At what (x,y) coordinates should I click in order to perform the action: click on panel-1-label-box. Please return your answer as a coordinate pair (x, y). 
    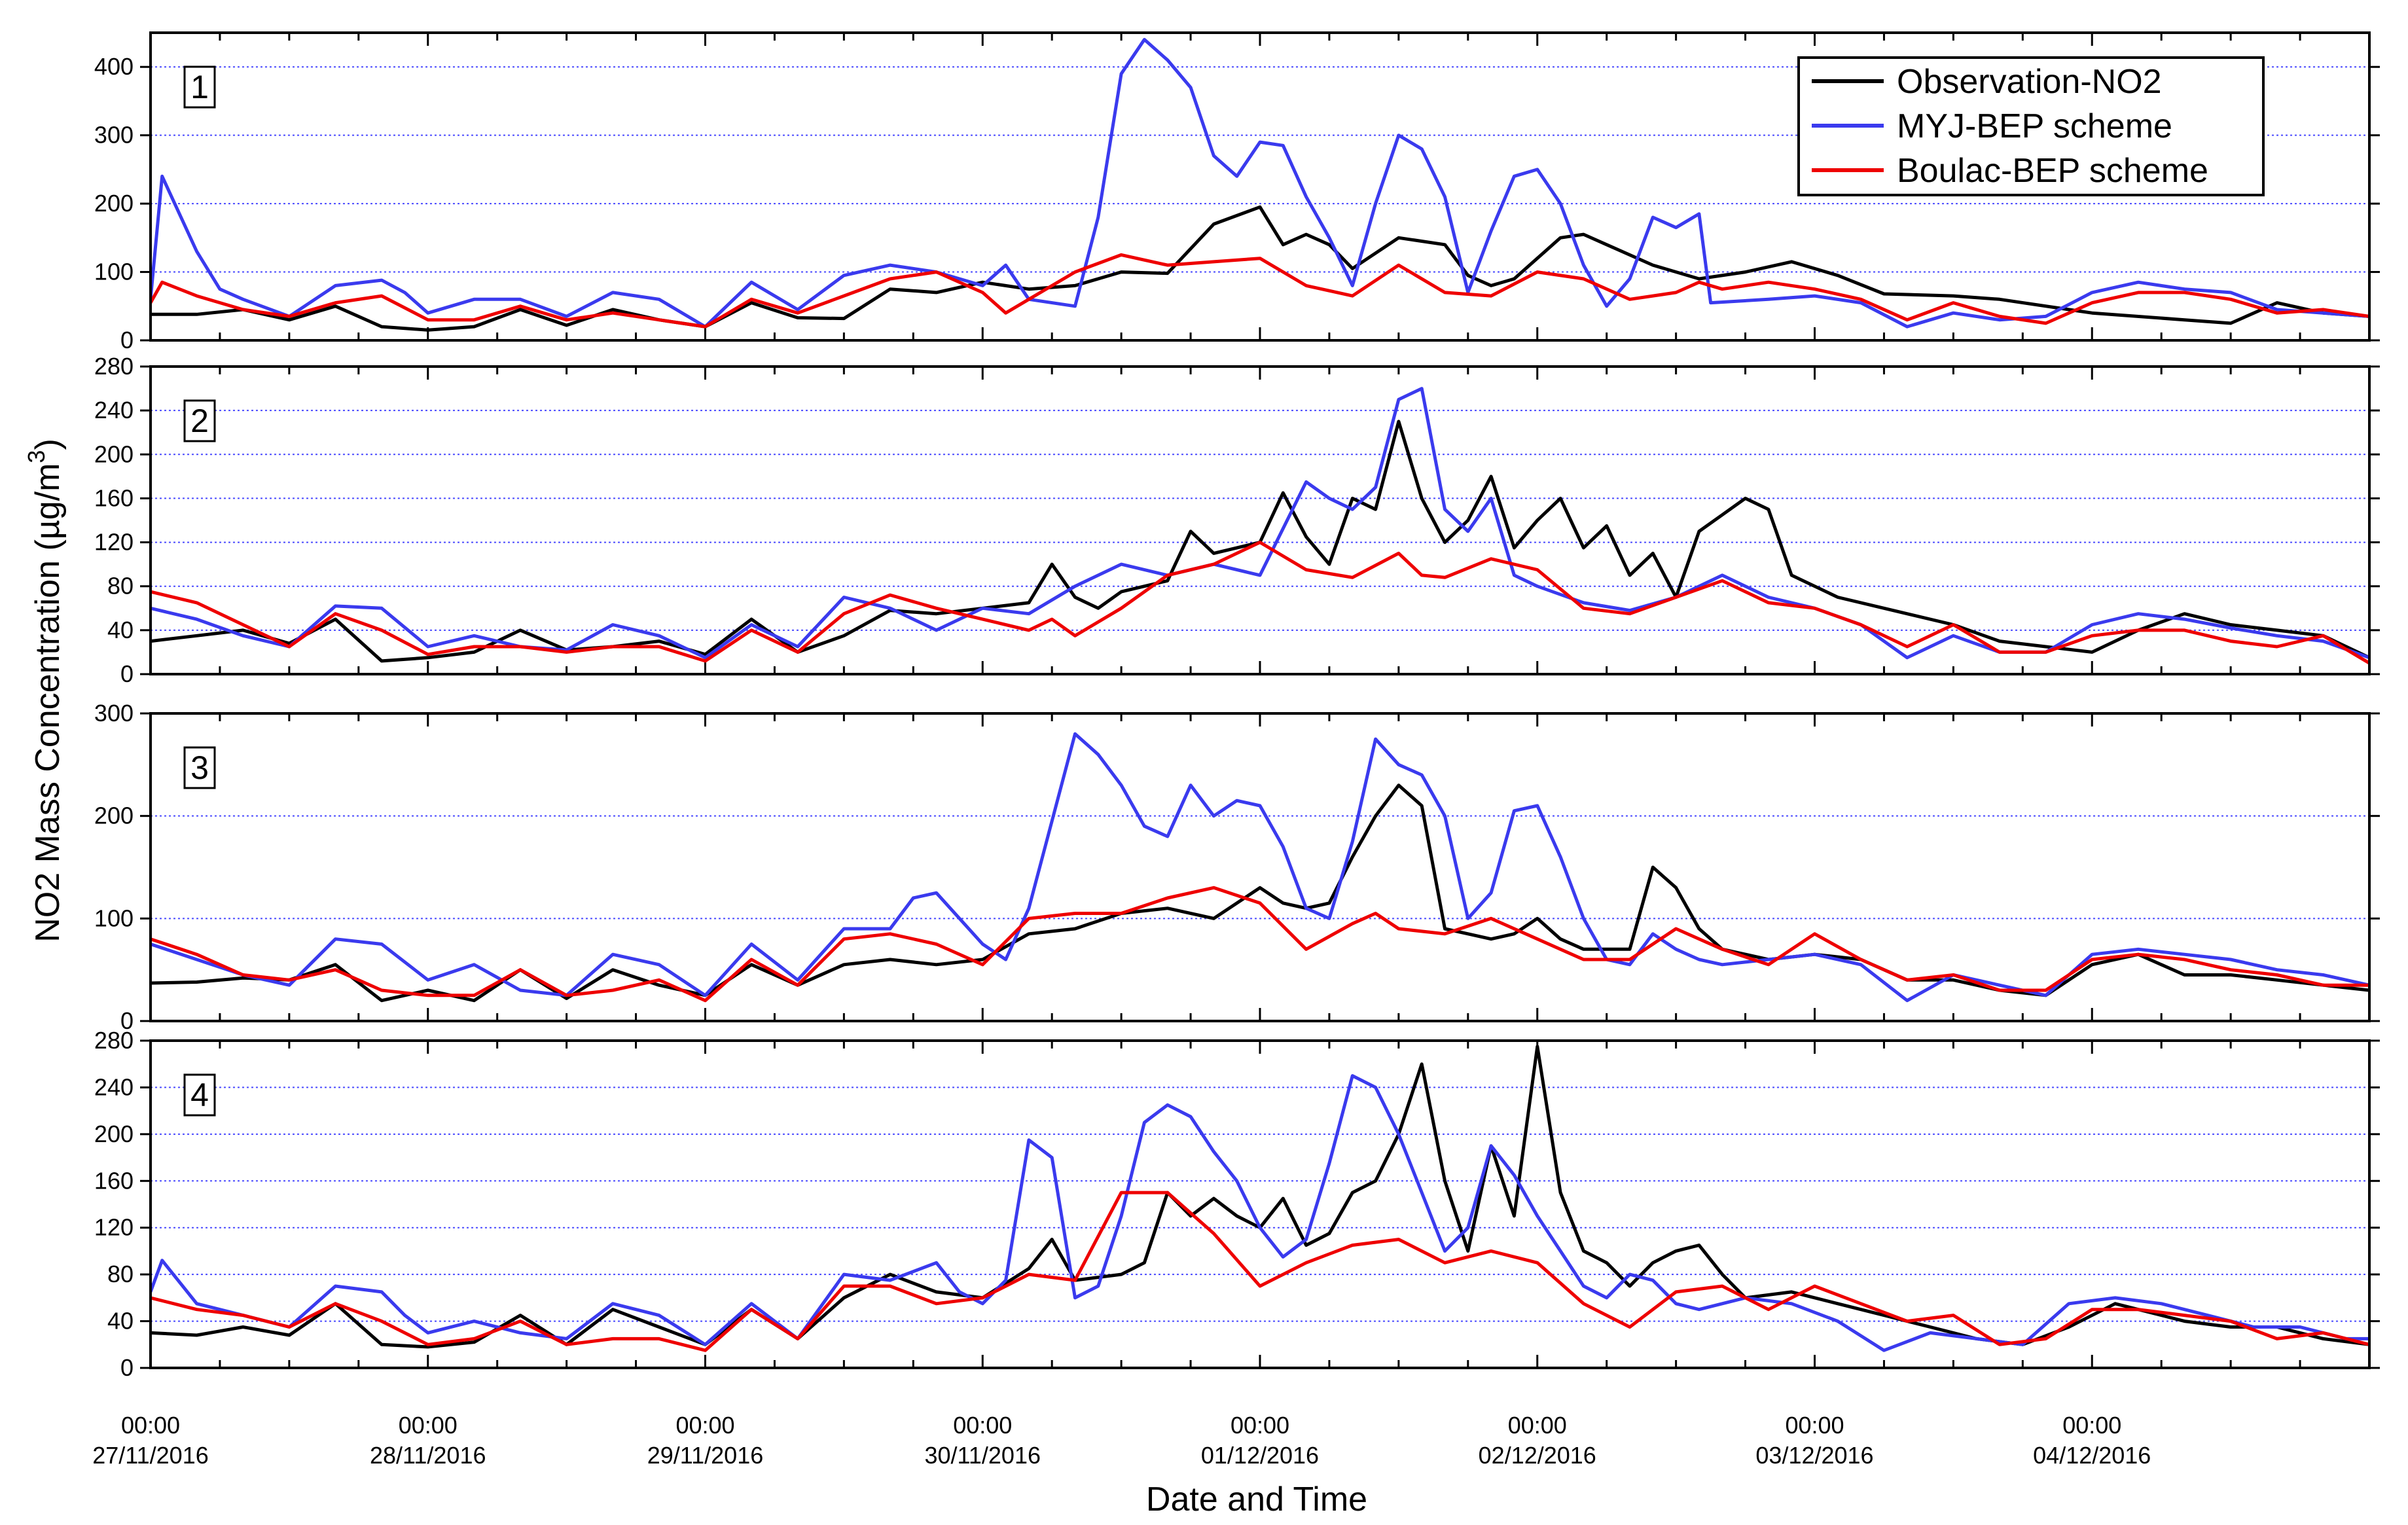
    Looking at the image, I should click on (199, 87).